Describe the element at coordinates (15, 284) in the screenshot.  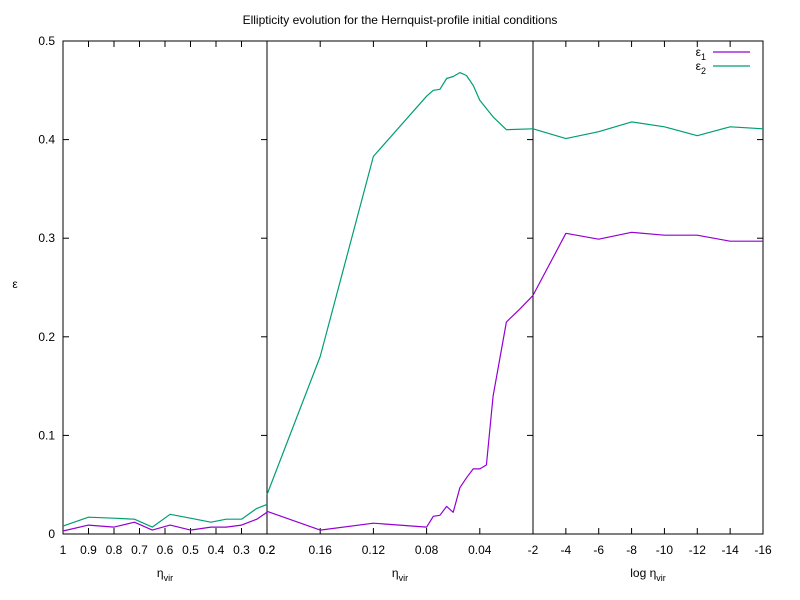
I see `y-axis-label: ε` at that location.